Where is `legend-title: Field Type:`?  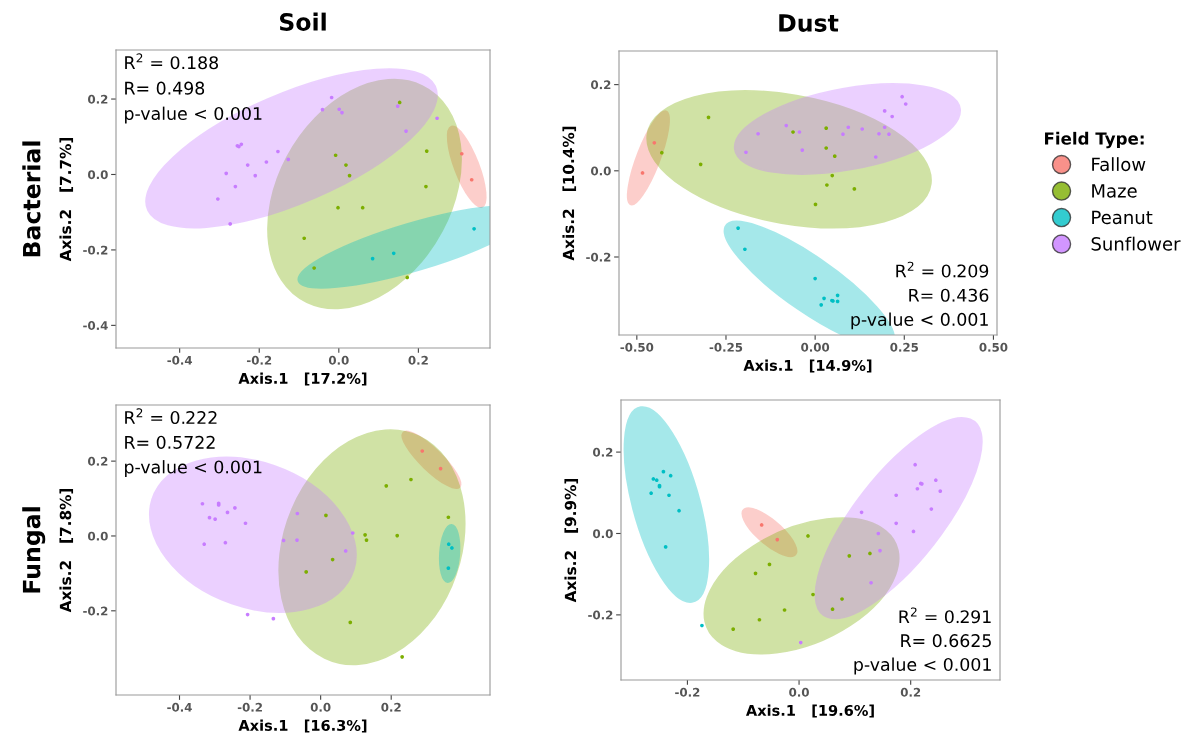 legend-title: Field Type: is located at coordinates (1094, 140).